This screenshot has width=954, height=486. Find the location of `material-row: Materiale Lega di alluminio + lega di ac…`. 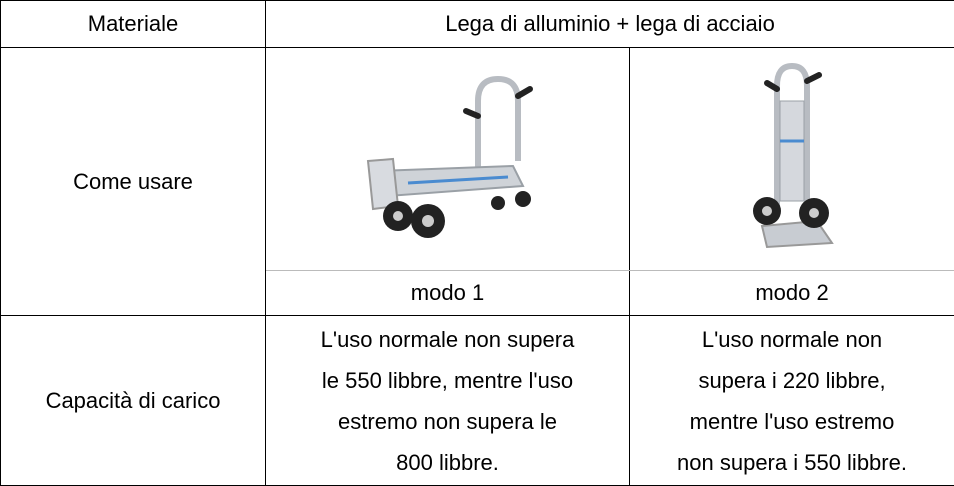

material-row: Materiale Lega di alluminio + lega di ac… is located at coordinates (477, 24).